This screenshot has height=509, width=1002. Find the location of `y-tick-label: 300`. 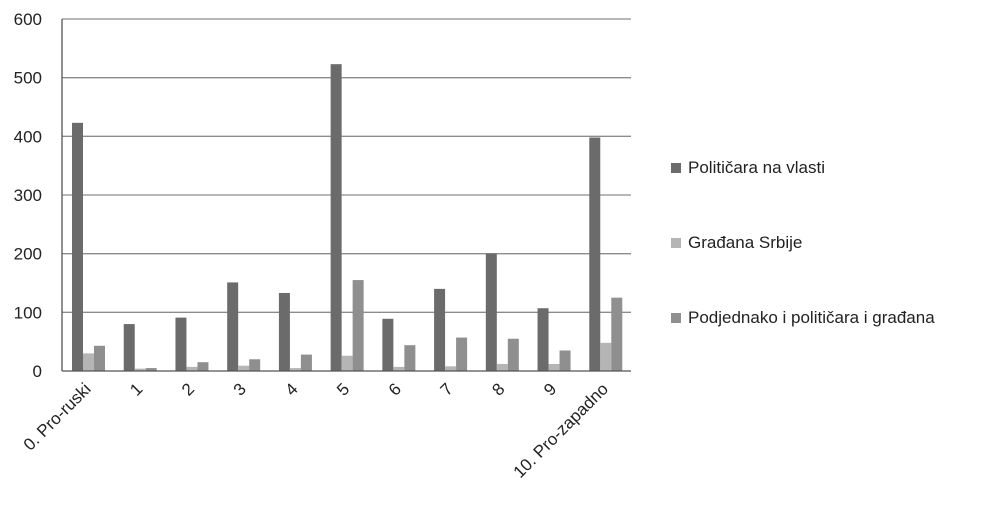

y-tick-label: 300 is located at coordinates (28, 195).